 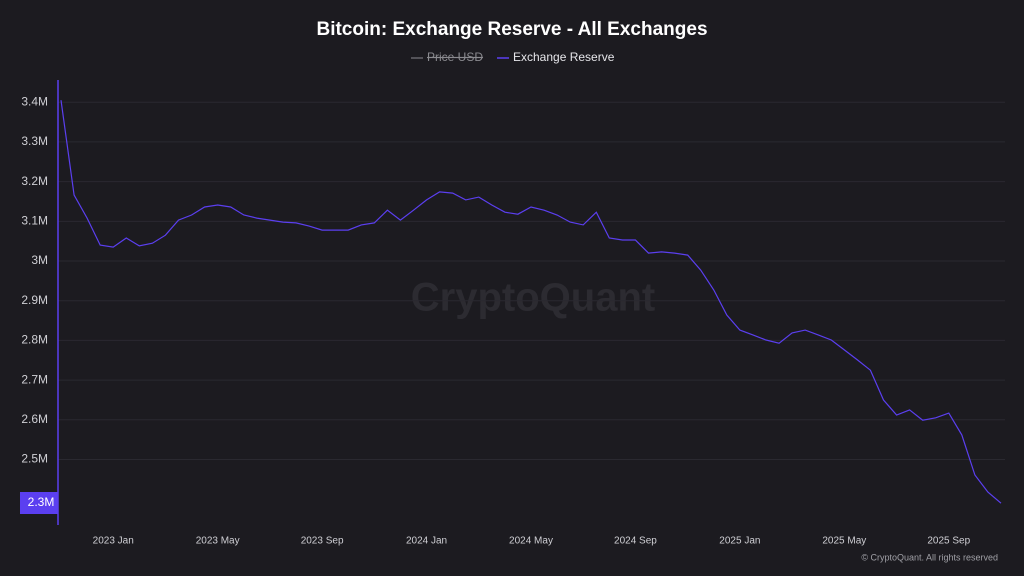 What do you see at coordinates (113, 541) in the screenshot?
I see `x-tick-label: 2023 Jan` at bounding box center [113, 541].